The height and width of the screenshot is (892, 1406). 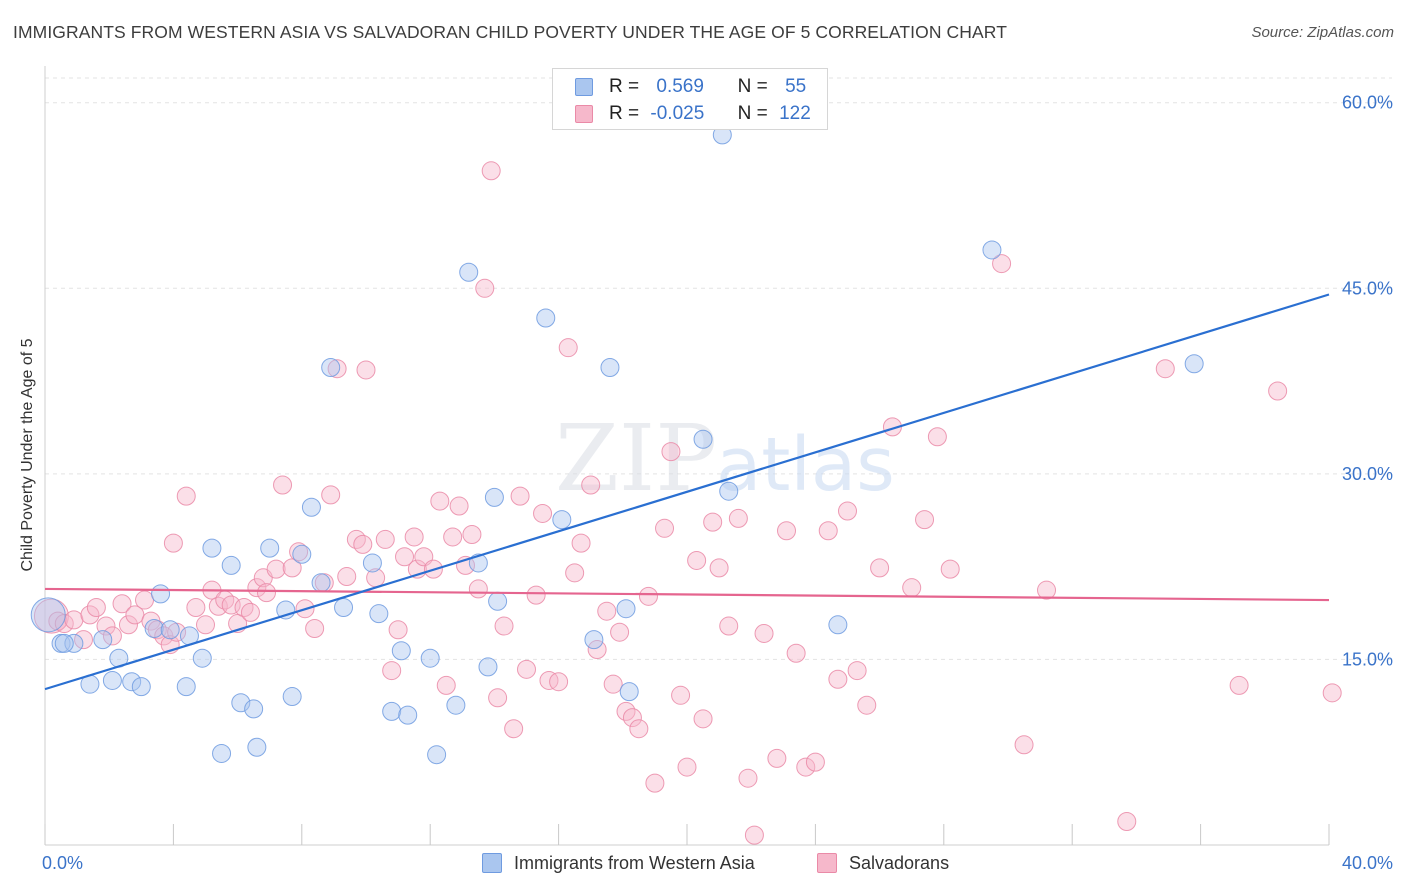 I want to click on y-tick-label: 15.0%, so click(x=1367, y=659).